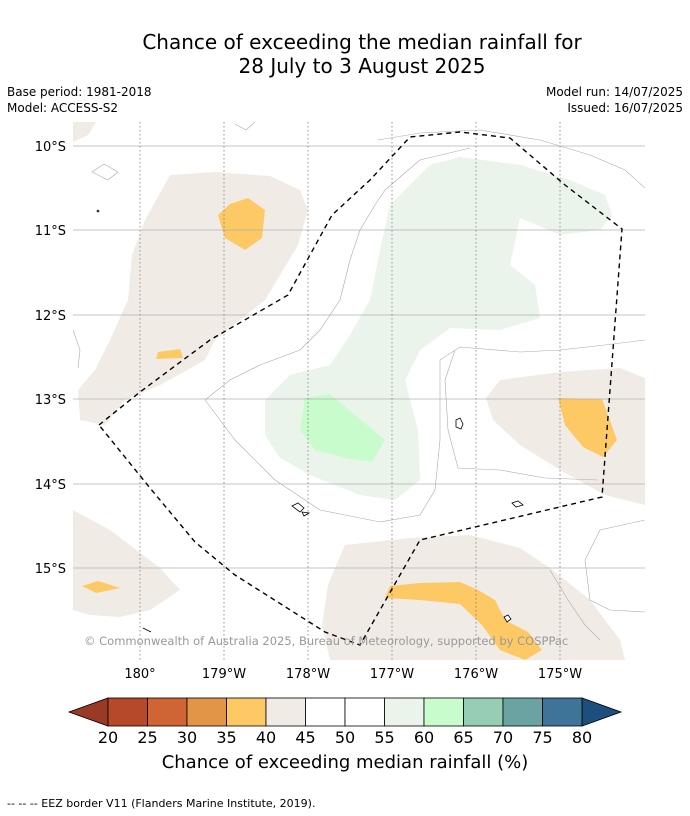 The height and width of the screenshot is (816, 690). Describe the element at coordinates (79, 92) in the screenshot. I see `base-period: Base period: 1981-2018` at that location.